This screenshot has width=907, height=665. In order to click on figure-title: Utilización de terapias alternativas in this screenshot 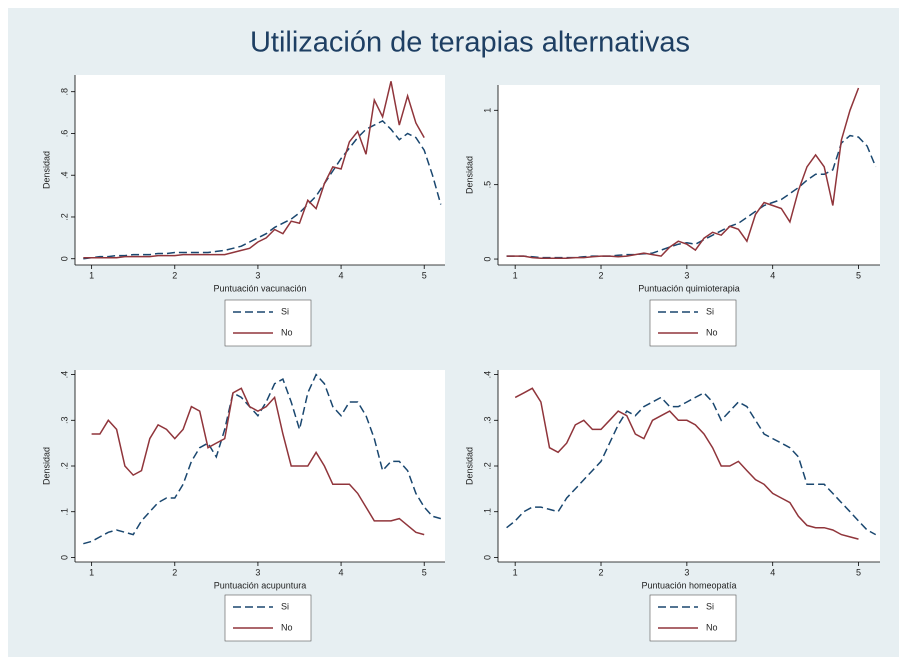, I will do `click(470, 43)`.